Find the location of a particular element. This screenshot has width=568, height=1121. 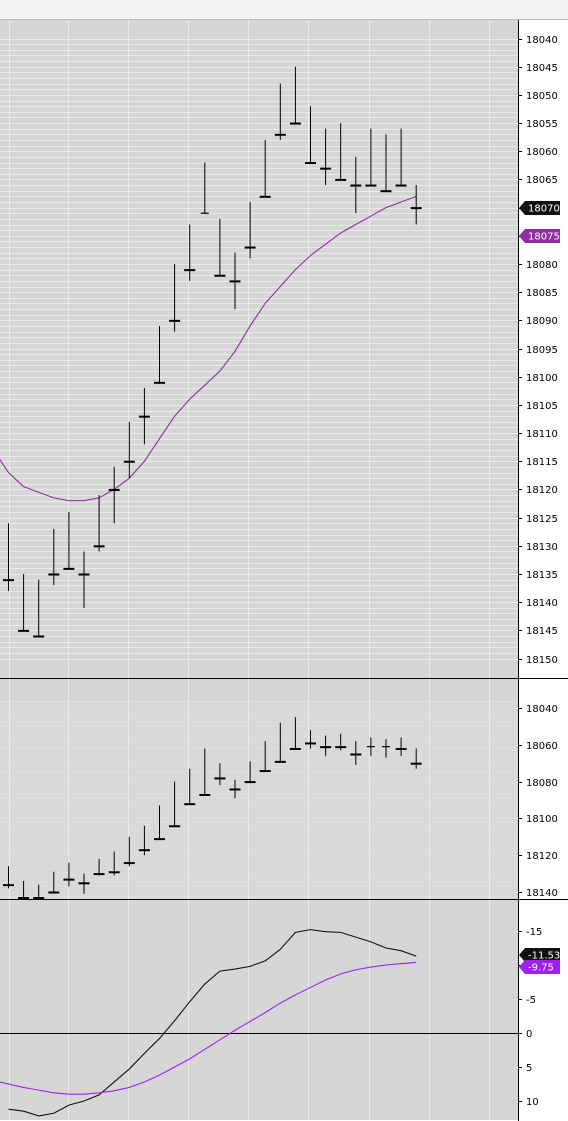

last-price-tag-shape is located at coordinates (539, 208).